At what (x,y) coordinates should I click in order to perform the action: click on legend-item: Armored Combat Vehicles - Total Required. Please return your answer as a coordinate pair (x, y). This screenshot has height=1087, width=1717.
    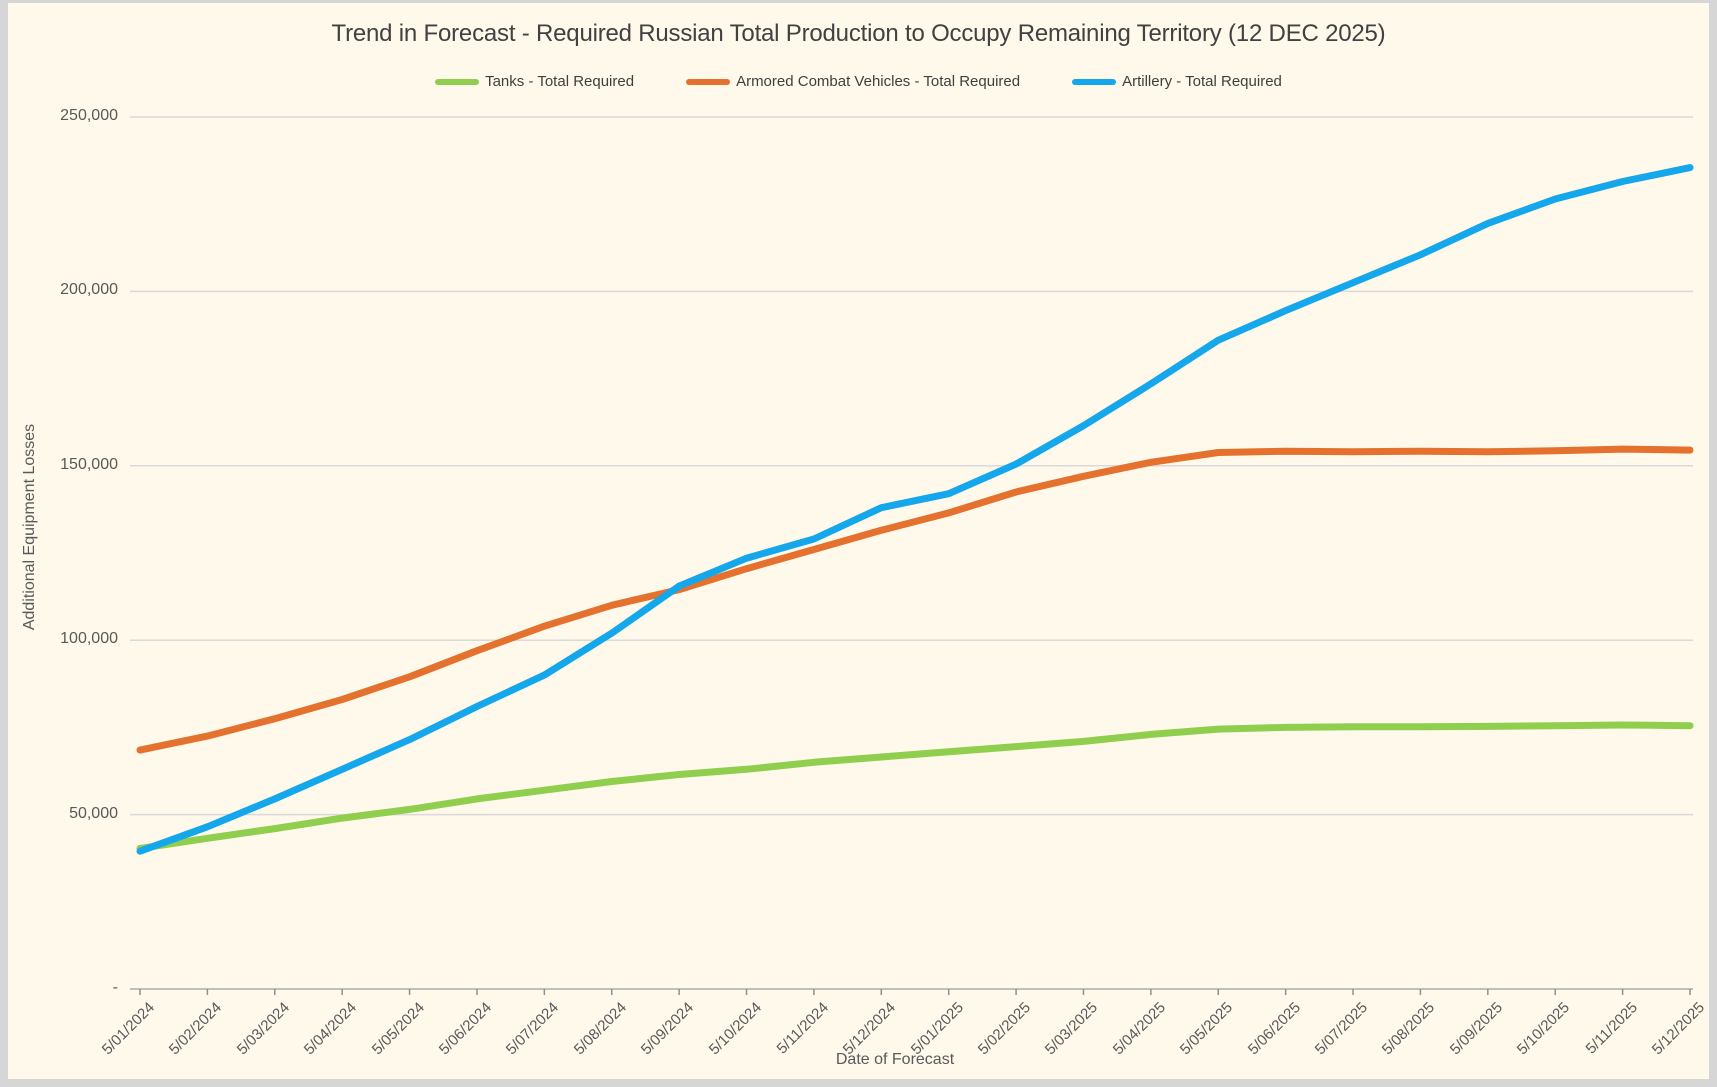
    Looking at the image, I should click on (853, 81).